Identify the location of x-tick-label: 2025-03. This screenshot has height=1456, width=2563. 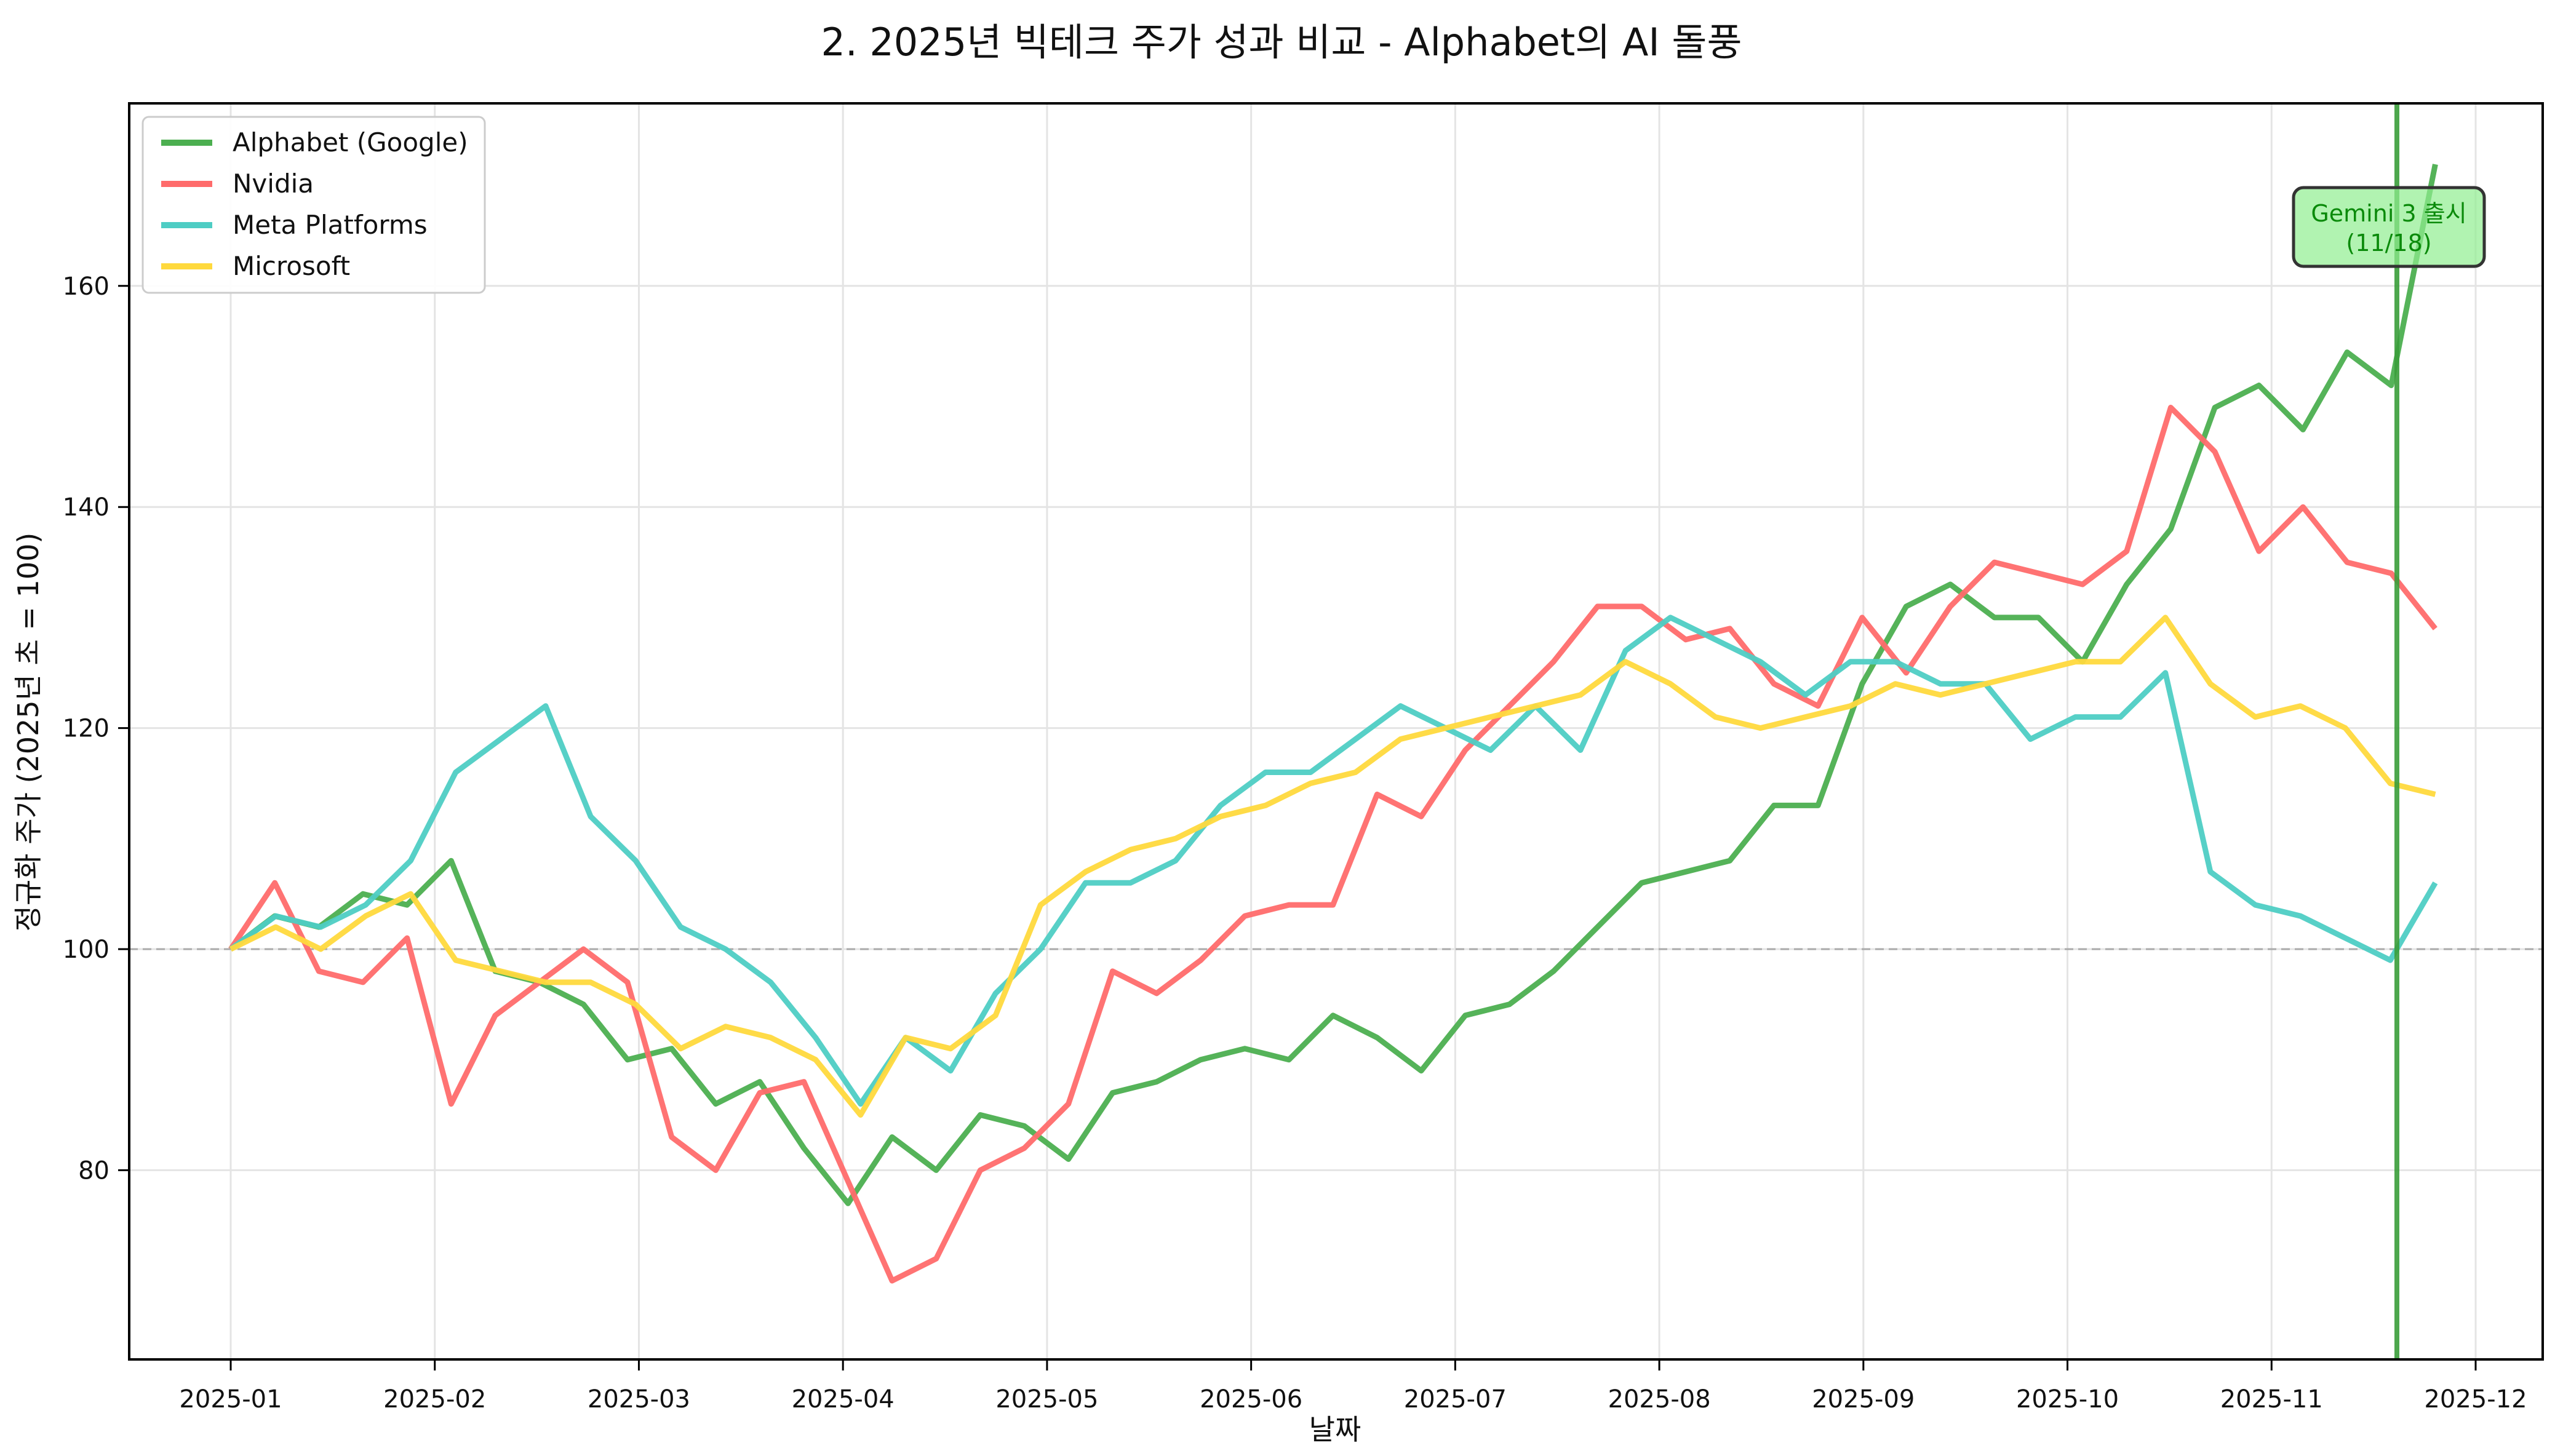
(639, 1400).